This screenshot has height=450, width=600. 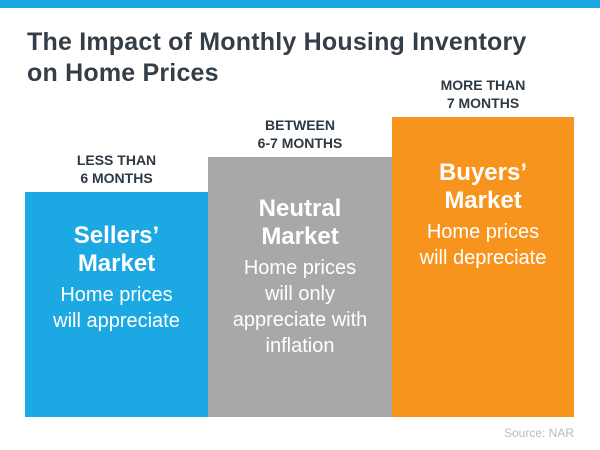 What do you see at coordinates (538, 433) in the screenshot?
I see `source-attribution: Source: NAR` at bounding box center [538, 433].